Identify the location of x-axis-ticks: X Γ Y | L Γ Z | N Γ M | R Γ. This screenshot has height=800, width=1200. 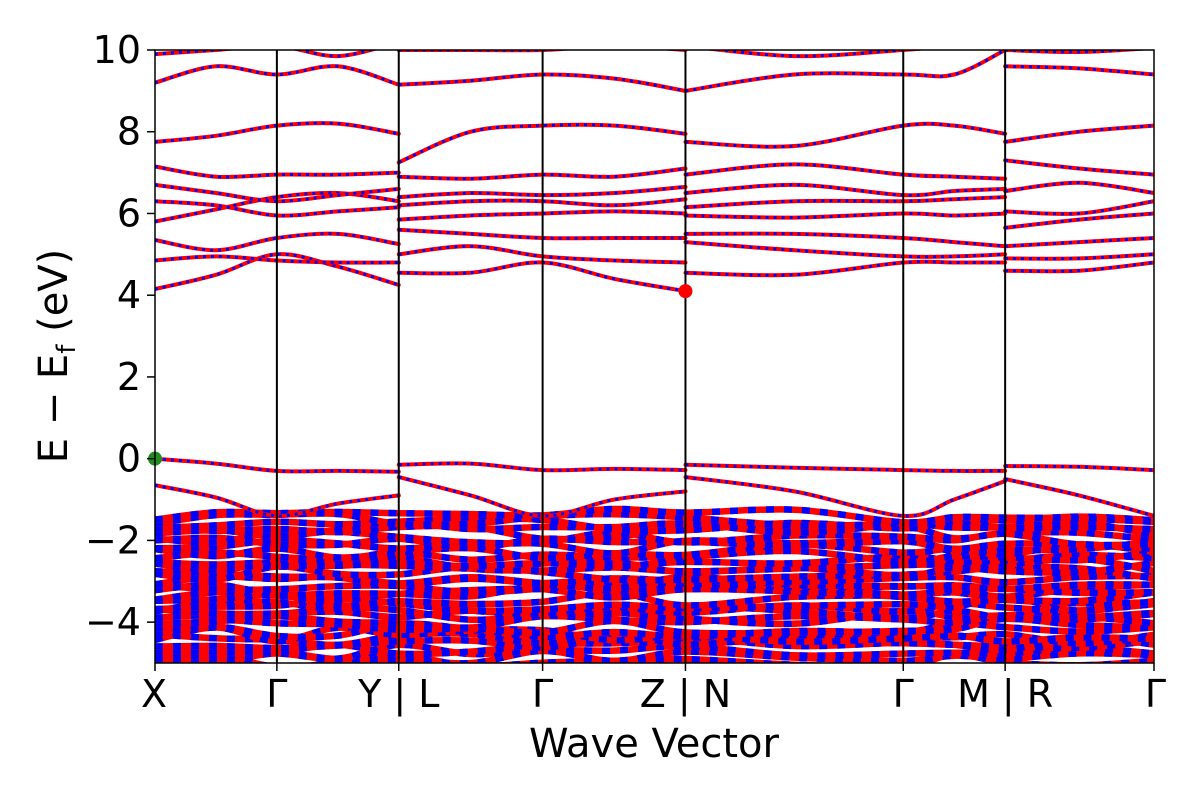
(653, 690).